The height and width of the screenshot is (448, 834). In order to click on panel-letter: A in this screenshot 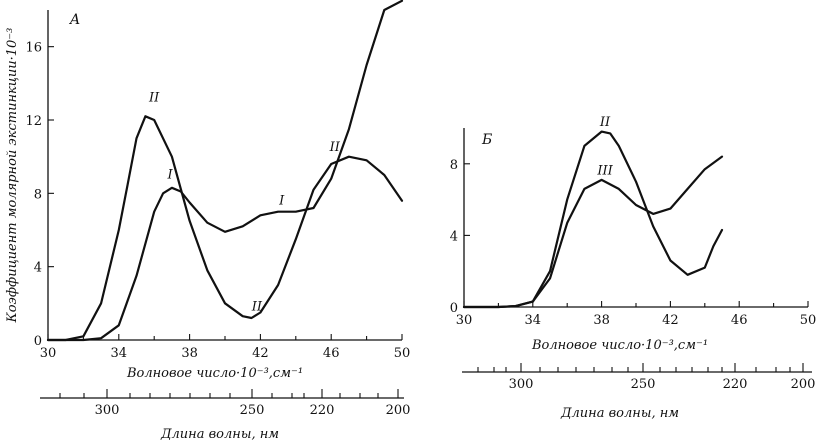, I will do `click(74, 20)`.